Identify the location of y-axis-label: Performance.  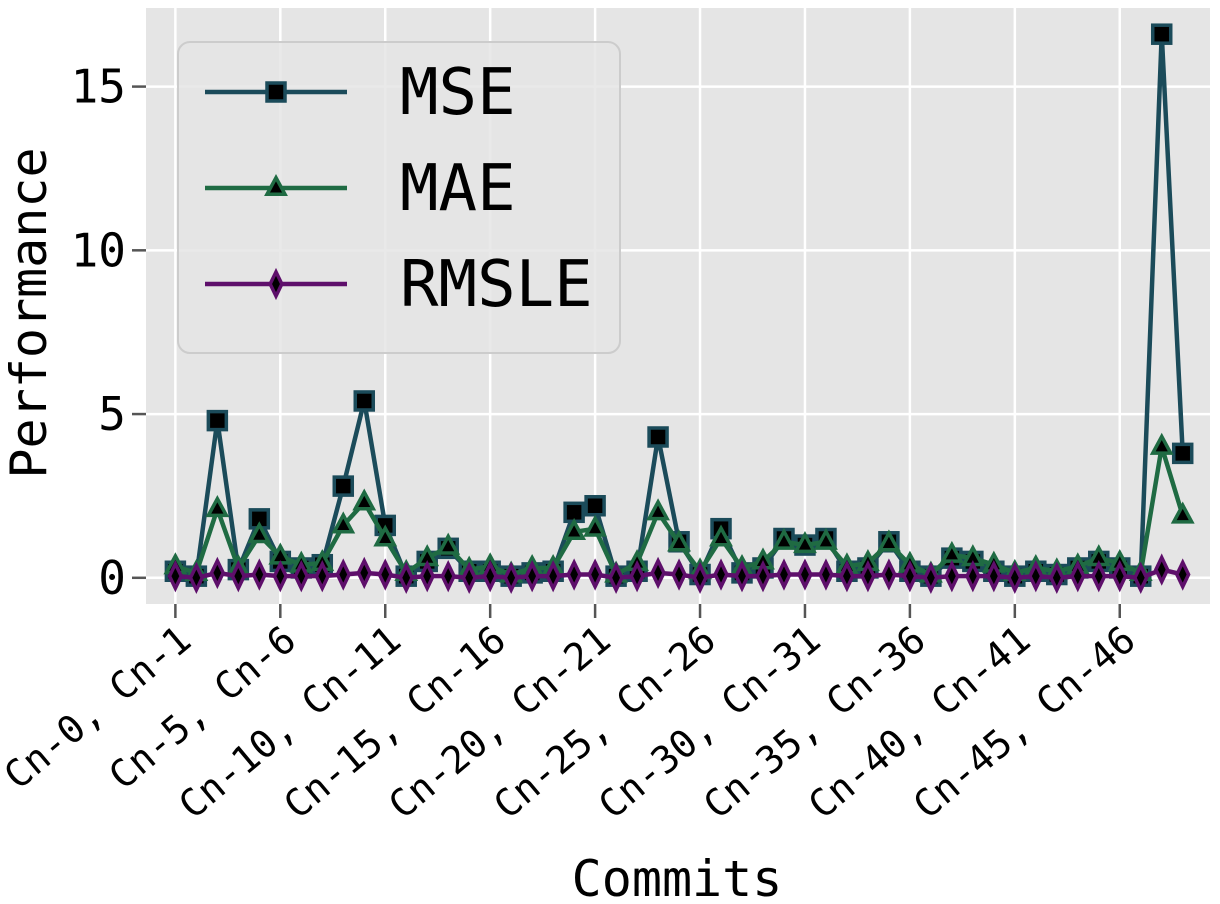
(29, 312).